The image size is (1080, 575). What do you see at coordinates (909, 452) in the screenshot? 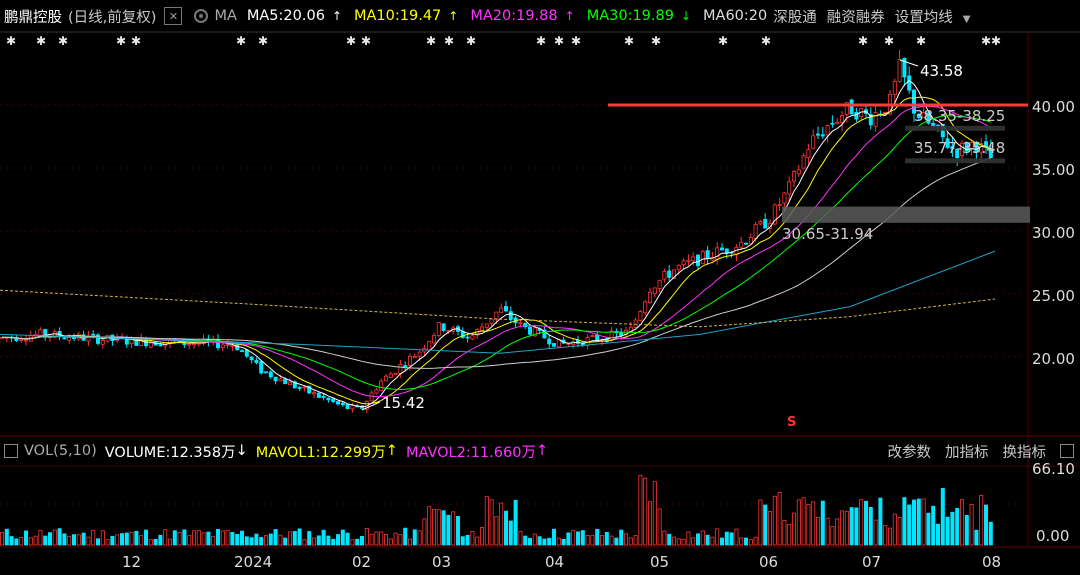
I see `edit-params-button: 改参数` at bounding box center [909, 452].